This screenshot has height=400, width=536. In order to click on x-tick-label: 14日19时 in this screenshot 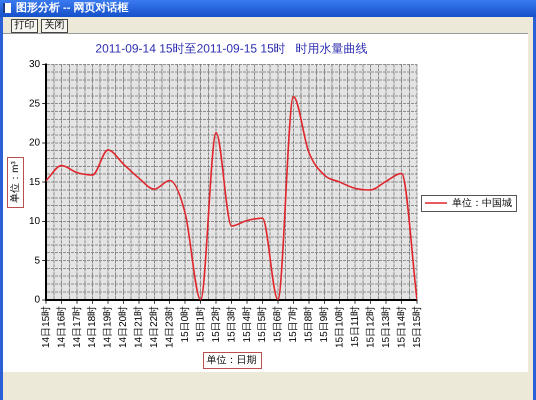, I will do `click(108, 327)`.